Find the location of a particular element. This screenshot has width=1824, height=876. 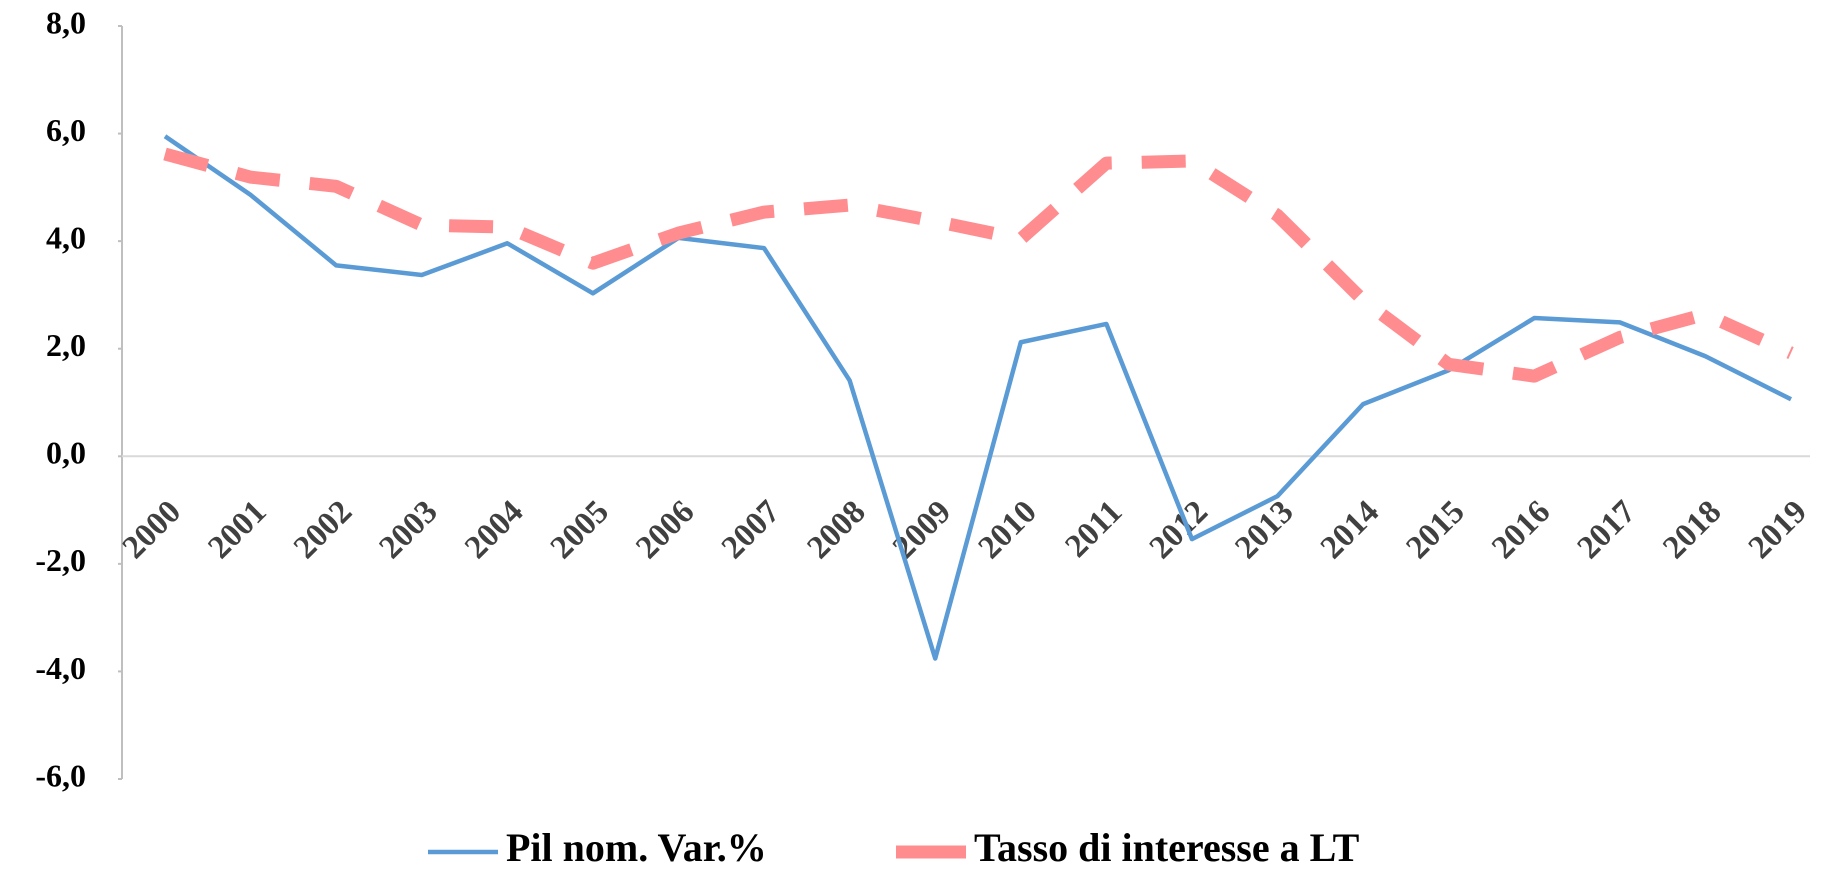

x-tick-label: 2019 is located at coordinates (1778, 530).